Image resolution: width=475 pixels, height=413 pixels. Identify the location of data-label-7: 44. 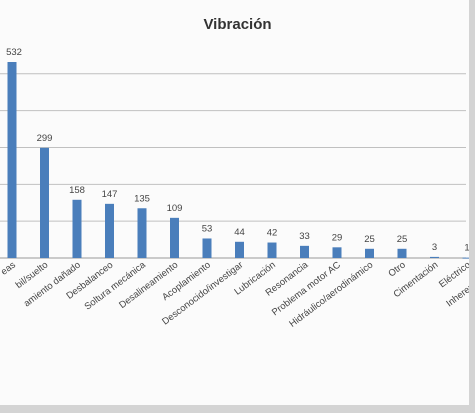
(239, 232).